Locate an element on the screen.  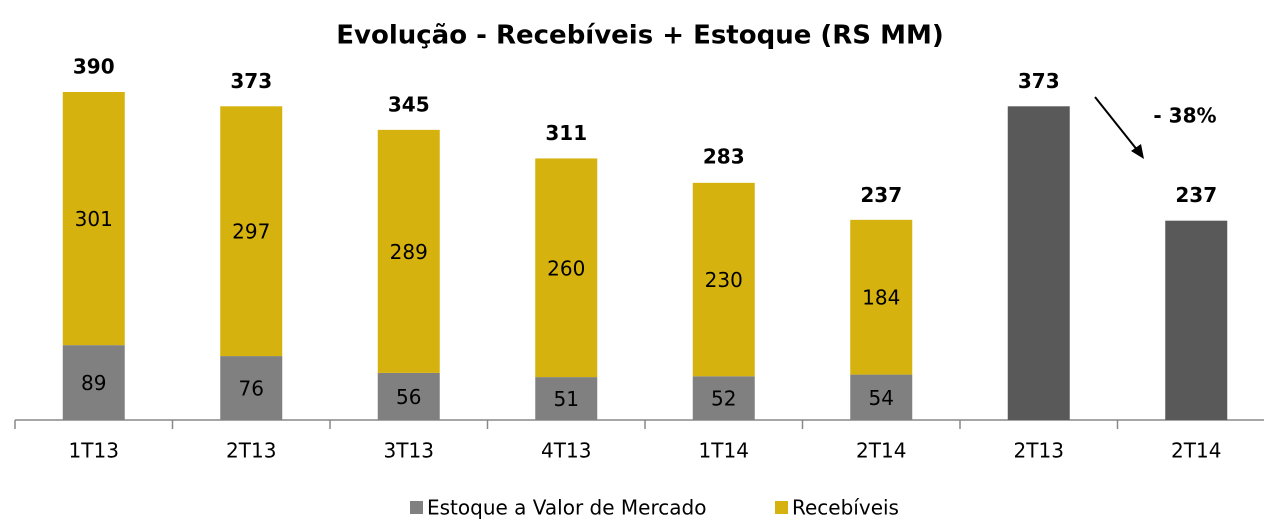
total-label: 283 is located at coordinates (724, 156).